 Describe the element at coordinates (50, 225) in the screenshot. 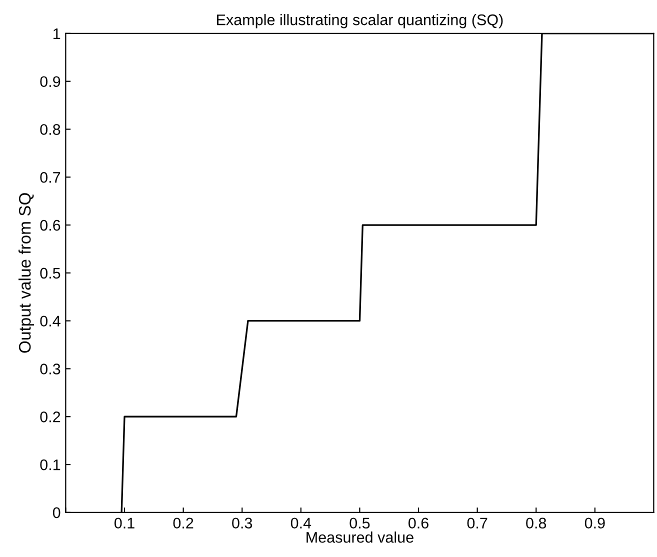

I see `y-tick-label: 0.6` at that location.